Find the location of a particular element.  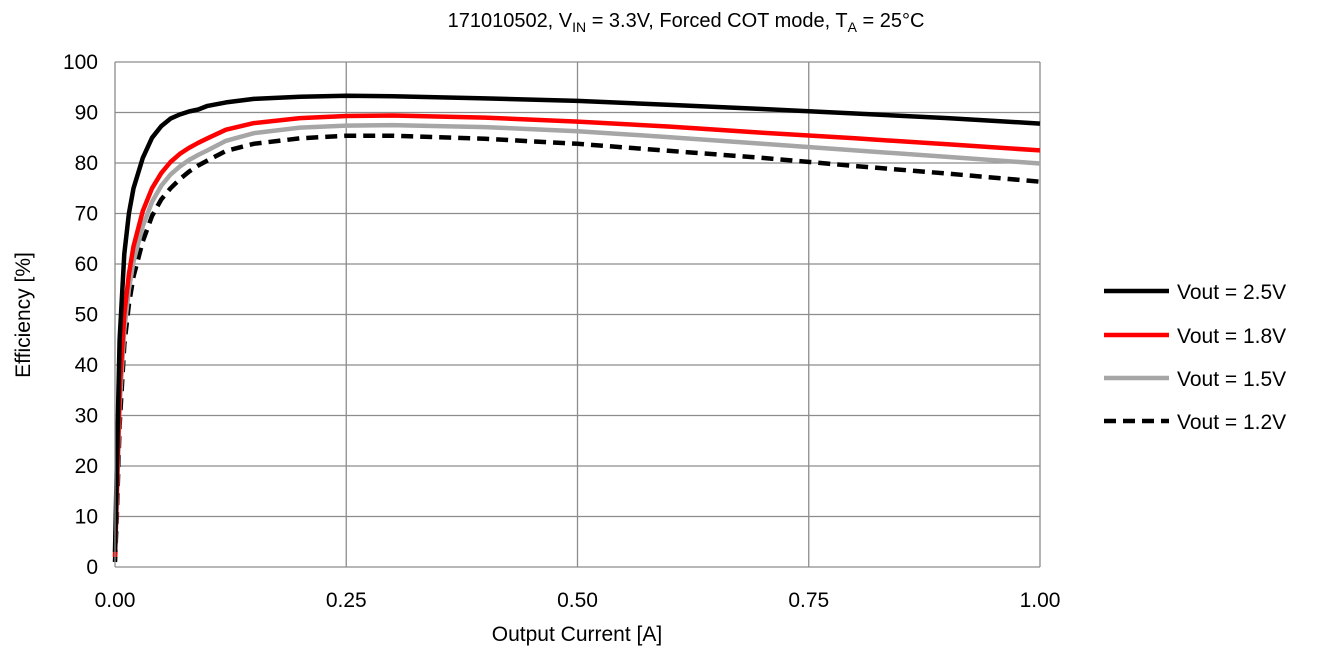

x-tick-label: 0.75 is located at coordinates (808, 600).